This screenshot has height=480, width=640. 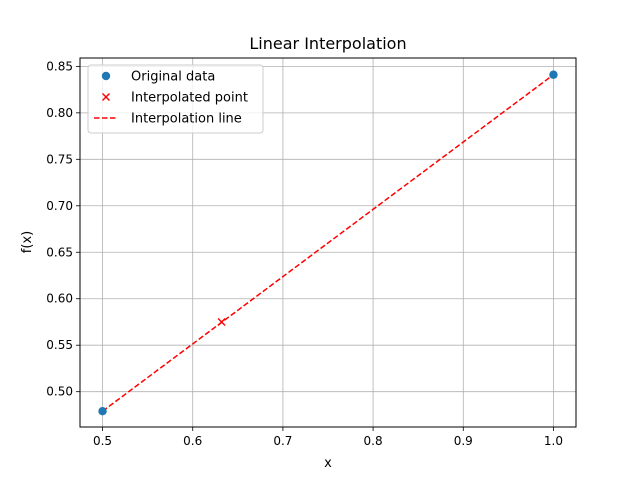 I want to click on legend-x-swatch, so click(x=106, y=97).